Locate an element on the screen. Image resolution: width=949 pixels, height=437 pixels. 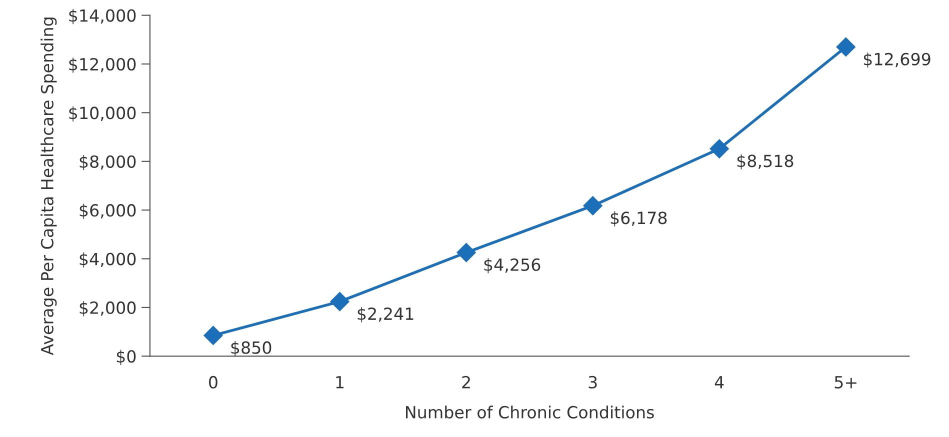
data-label: $8,518 is located at coordinates (765, 162).